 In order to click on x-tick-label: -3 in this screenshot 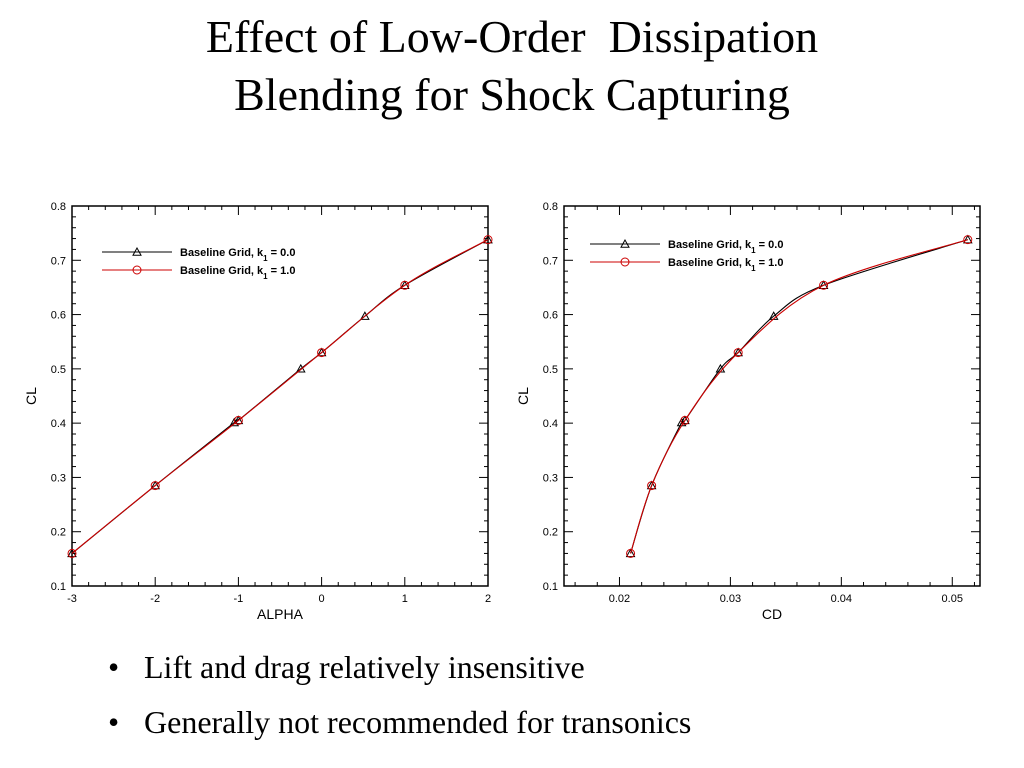, I will do `click(72, 599)`.